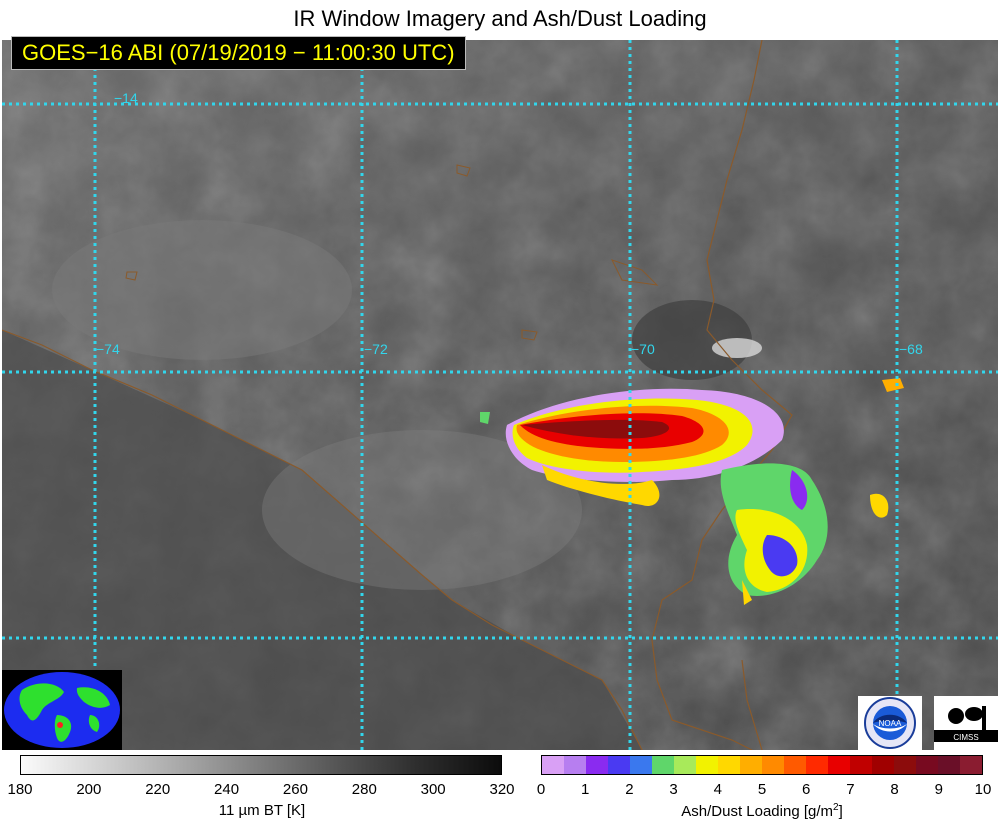 The width and height of the screenshot is (1000, 821). What do you see at coordinates (850, 789) in the screenshot?
I see `ash-colorbar-tick-label: 7` at bounding box center [850, 789].